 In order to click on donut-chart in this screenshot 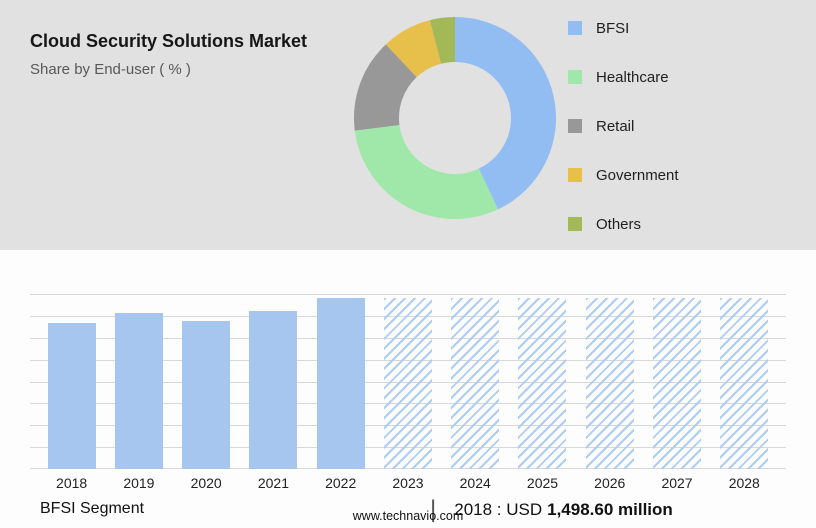, I will do `click(455, 118)`.